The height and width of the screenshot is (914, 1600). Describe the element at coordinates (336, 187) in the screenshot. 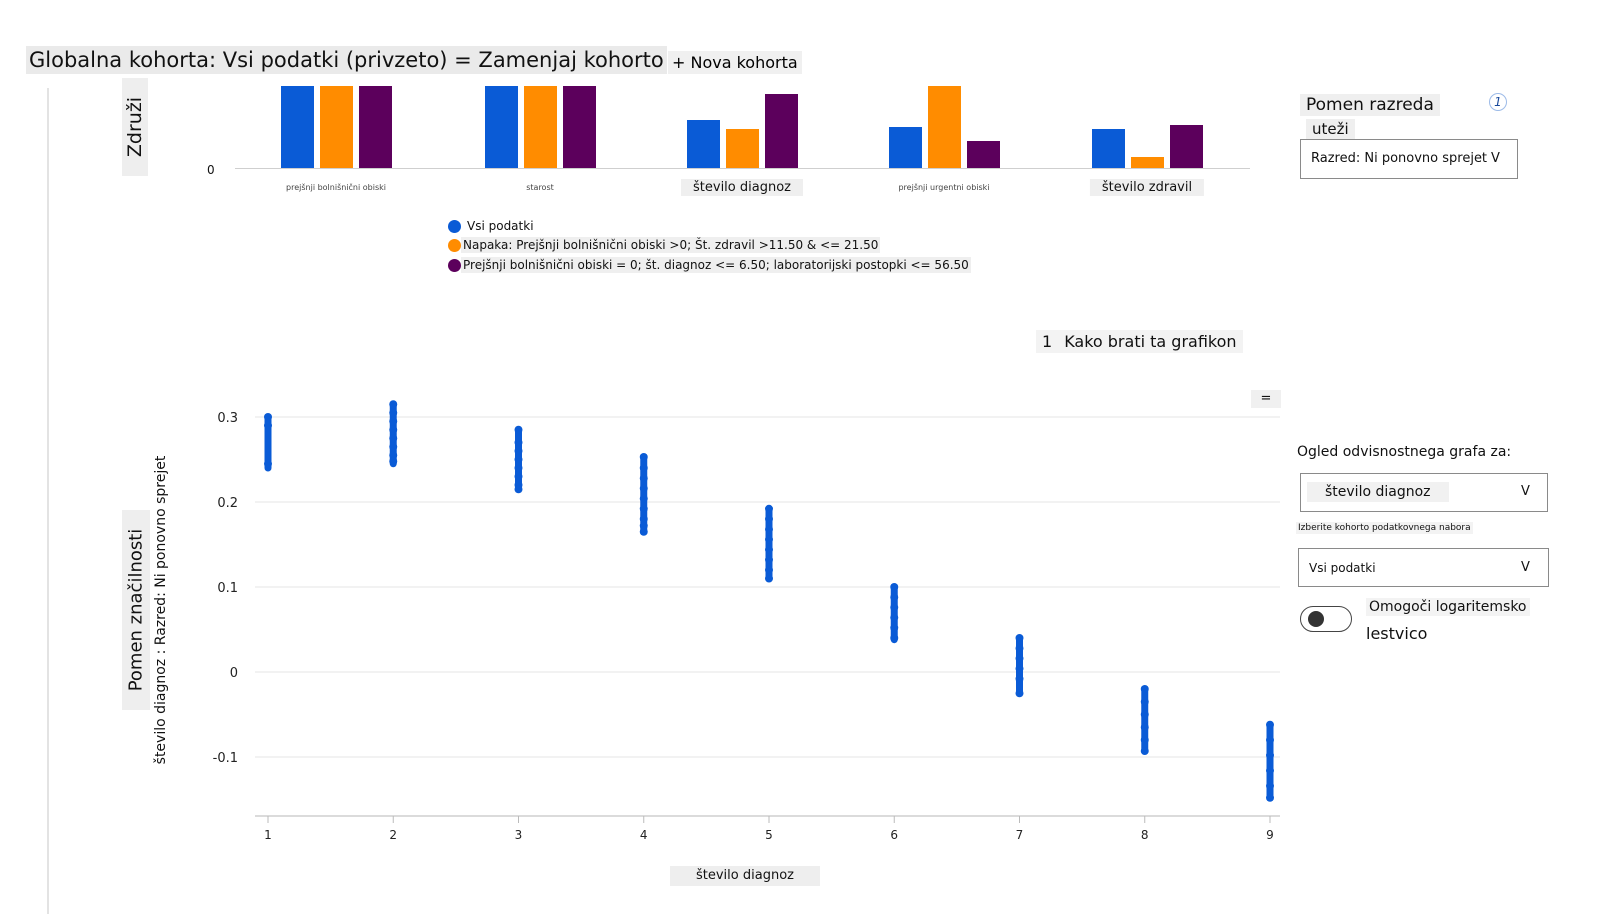

I see `bar-category-label: prejšnji bolnišnični obiski` at that location.